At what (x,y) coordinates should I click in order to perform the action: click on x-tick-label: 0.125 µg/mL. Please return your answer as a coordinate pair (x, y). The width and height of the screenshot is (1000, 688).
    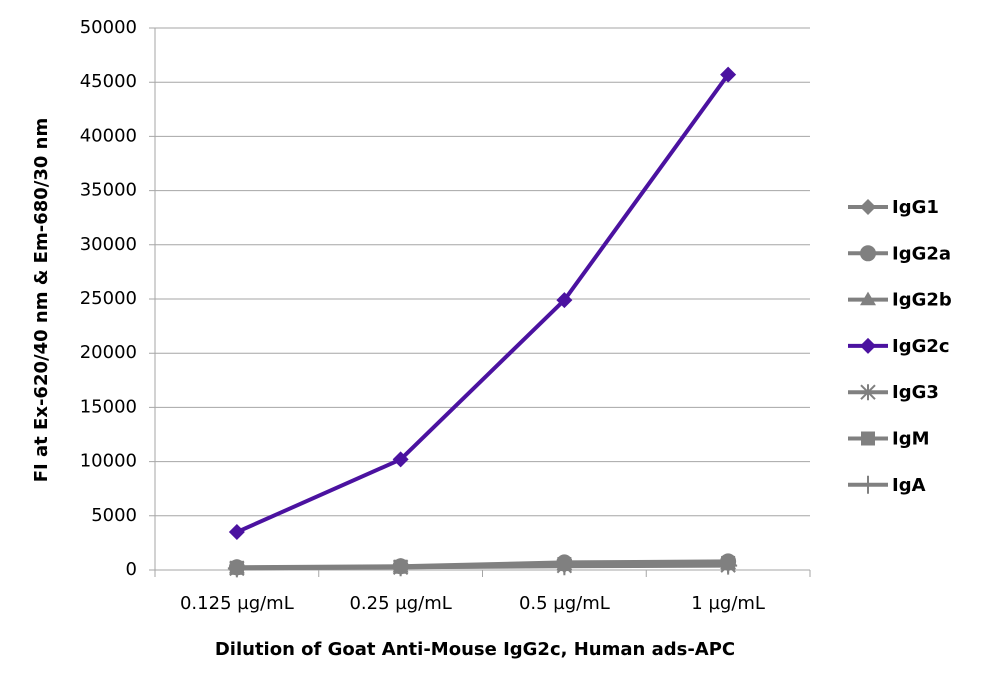
    Looking at the image, I should click on (237, 603).